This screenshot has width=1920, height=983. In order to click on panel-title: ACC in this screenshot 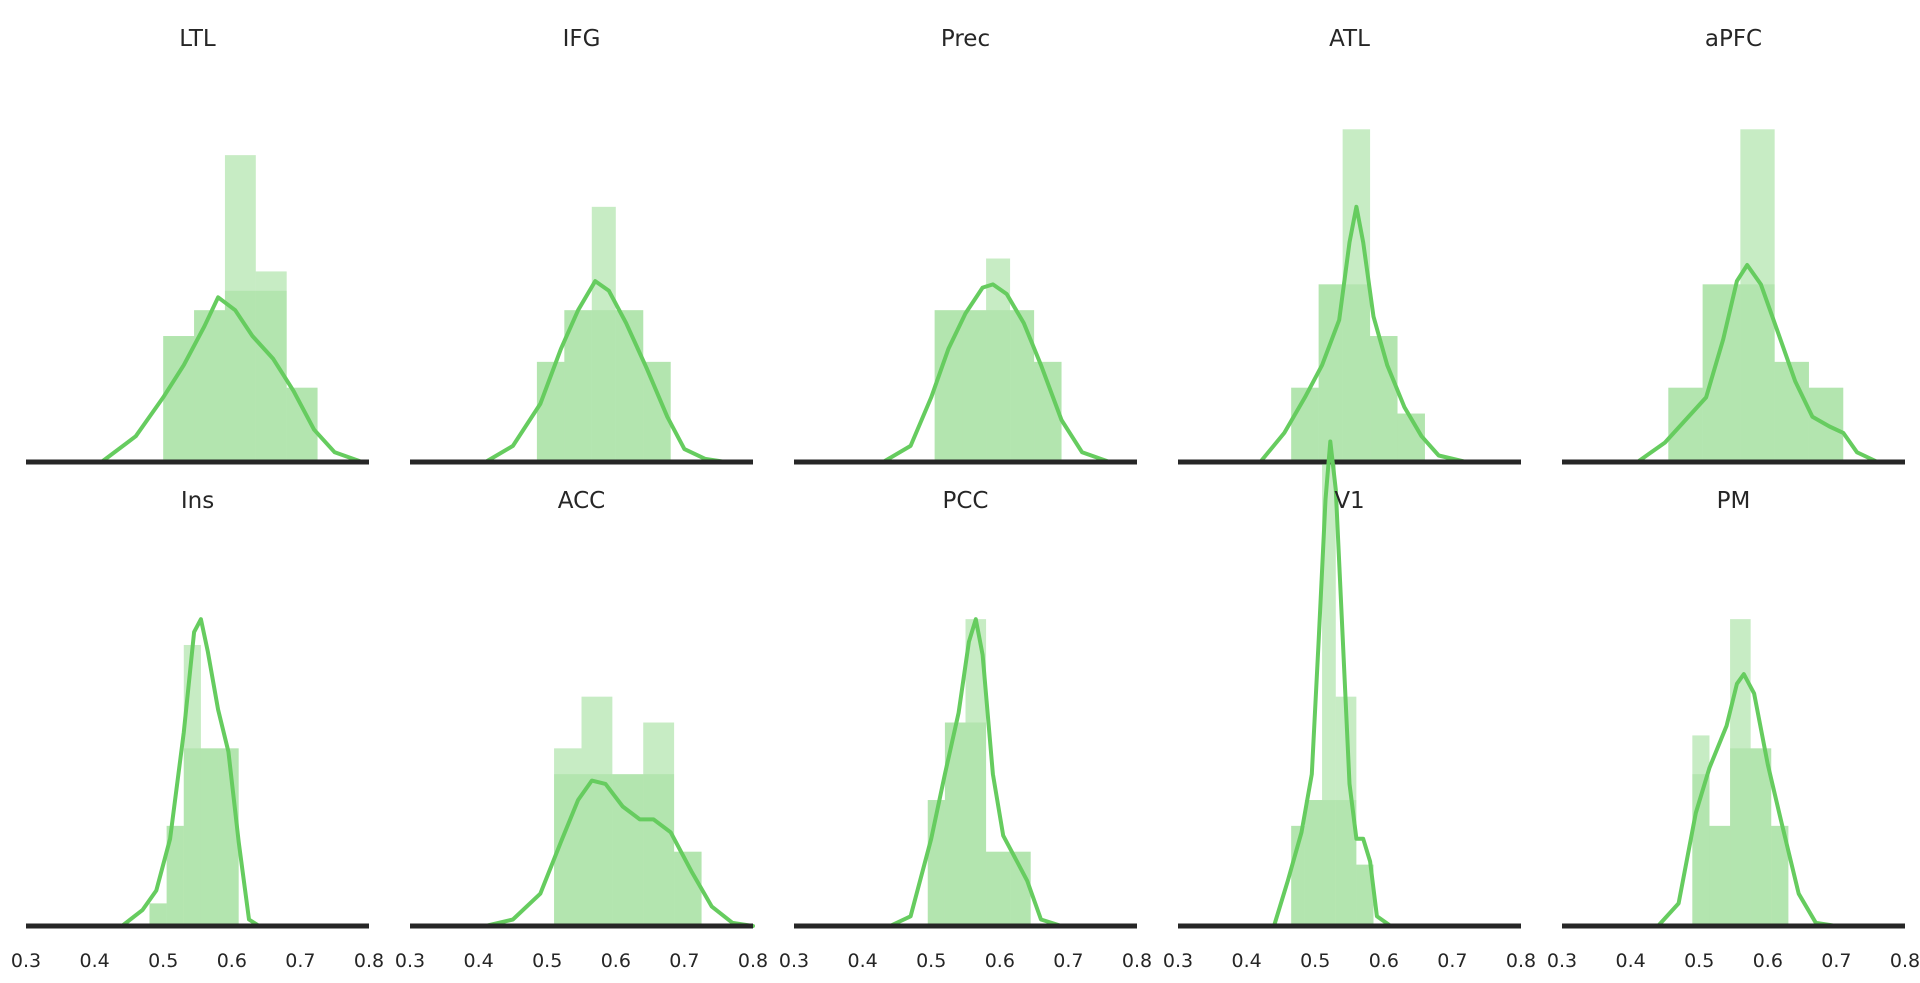, I will do `click(581, 501)`.